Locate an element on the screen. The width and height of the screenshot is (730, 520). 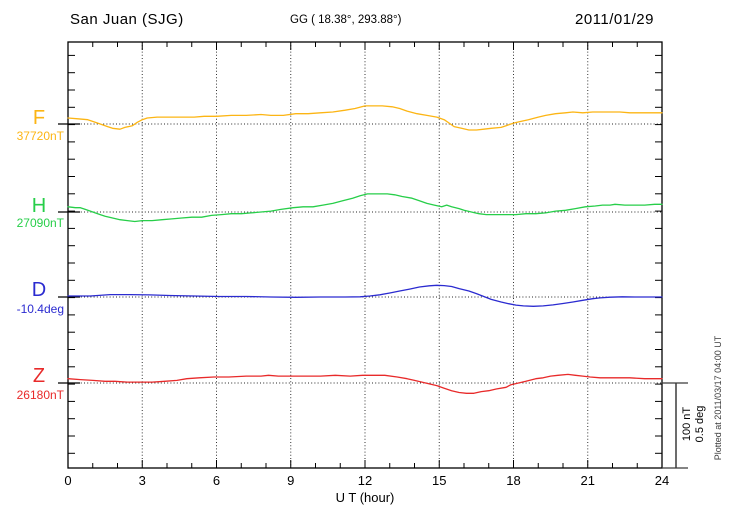
trace-label-f: F is located at coordinates (39, 118).